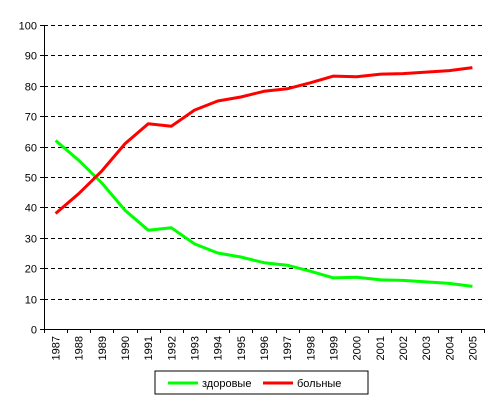 The width and height of the screenshot is (502, 409). I want to click on legend: здоровые больные, so click(254, 384).